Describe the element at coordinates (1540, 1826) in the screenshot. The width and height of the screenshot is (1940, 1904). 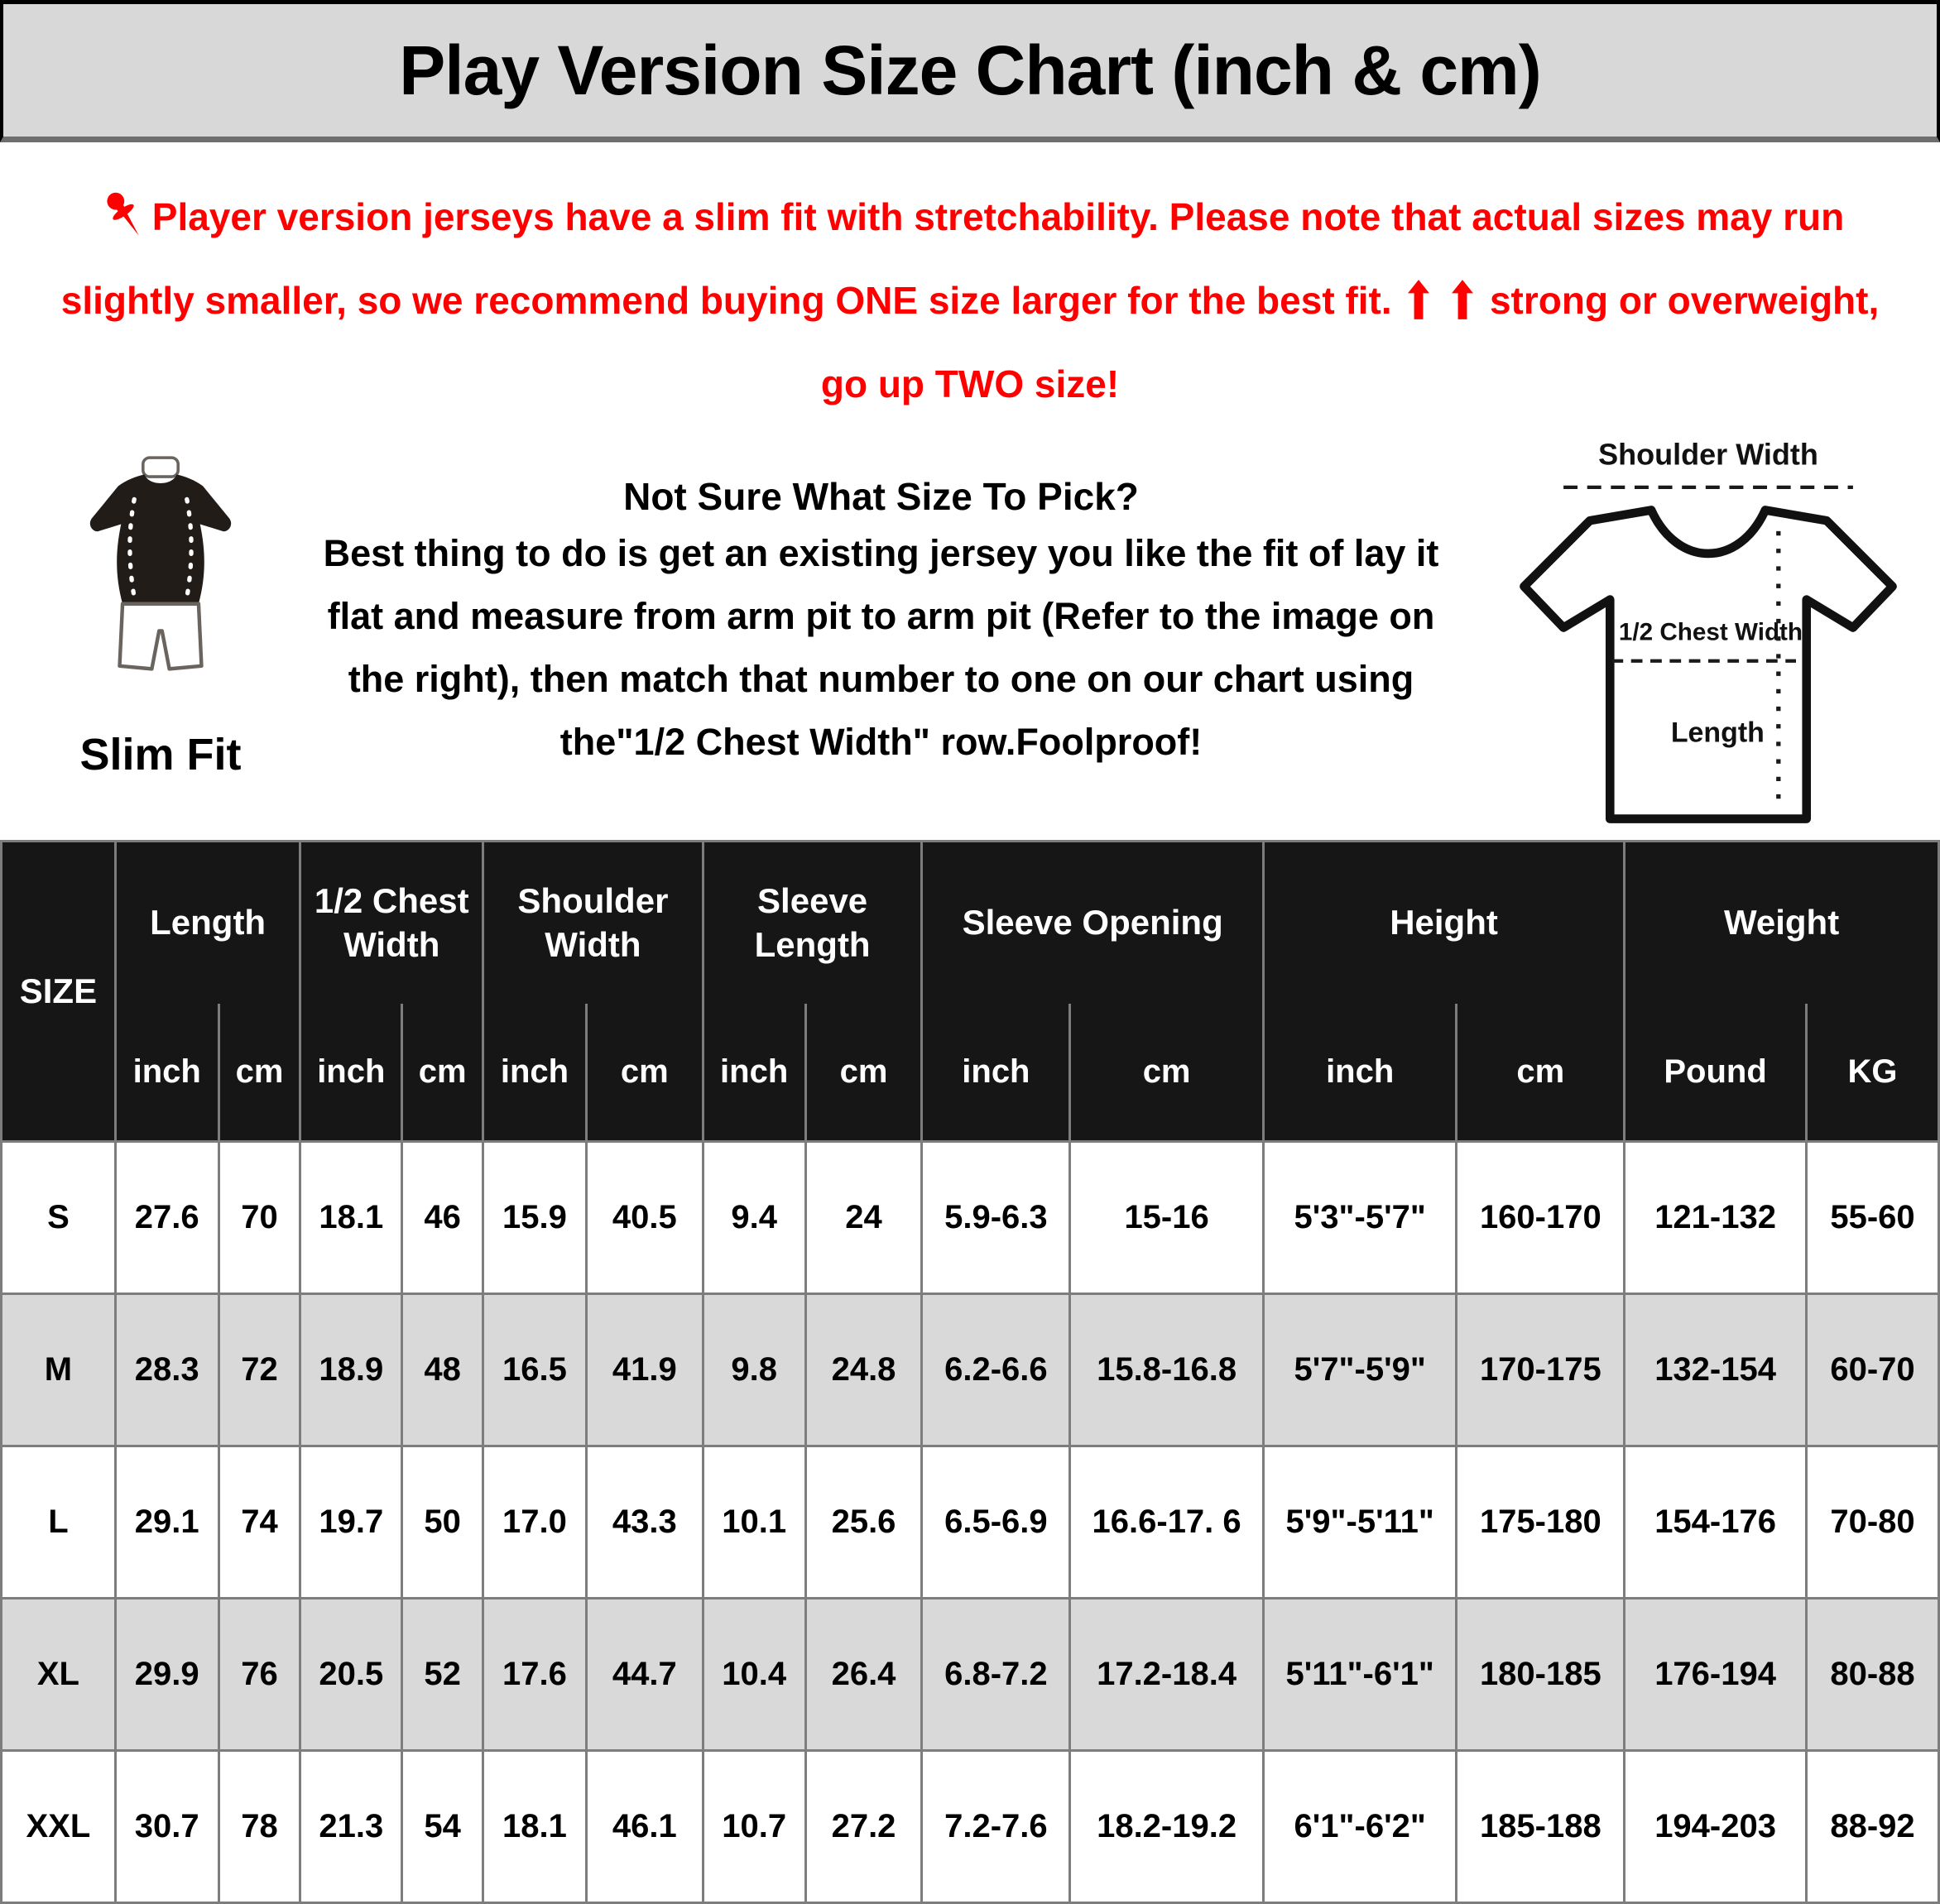
I see `measurement-cell: 185-188` at that location.